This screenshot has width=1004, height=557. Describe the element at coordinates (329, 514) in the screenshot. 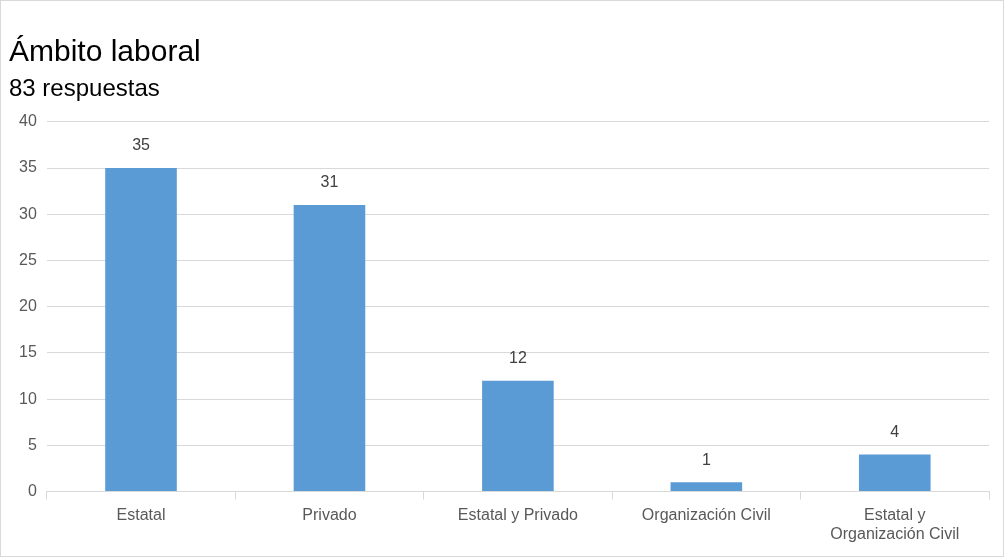

I see `x-tick-label: Privado` at that location.